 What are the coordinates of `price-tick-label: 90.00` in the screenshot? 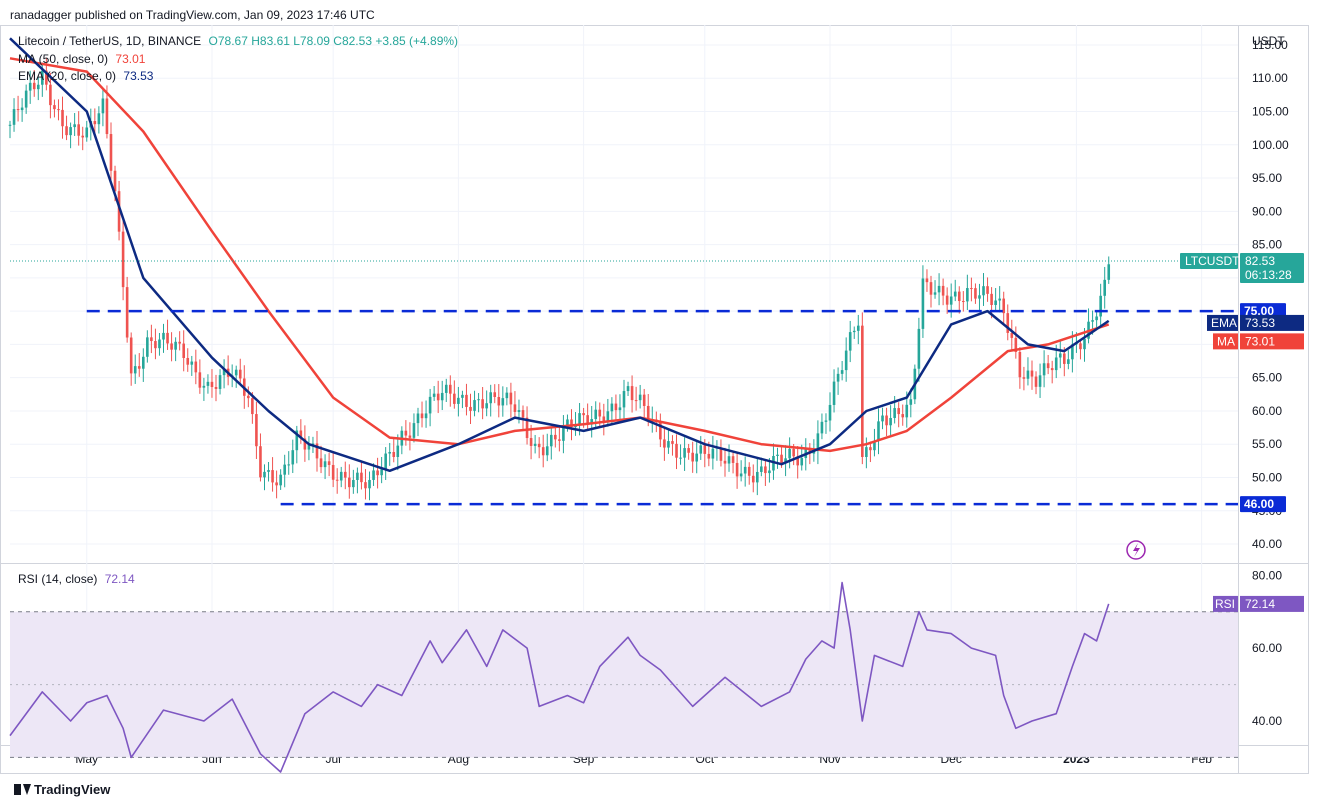 It's located at (1267, 211).